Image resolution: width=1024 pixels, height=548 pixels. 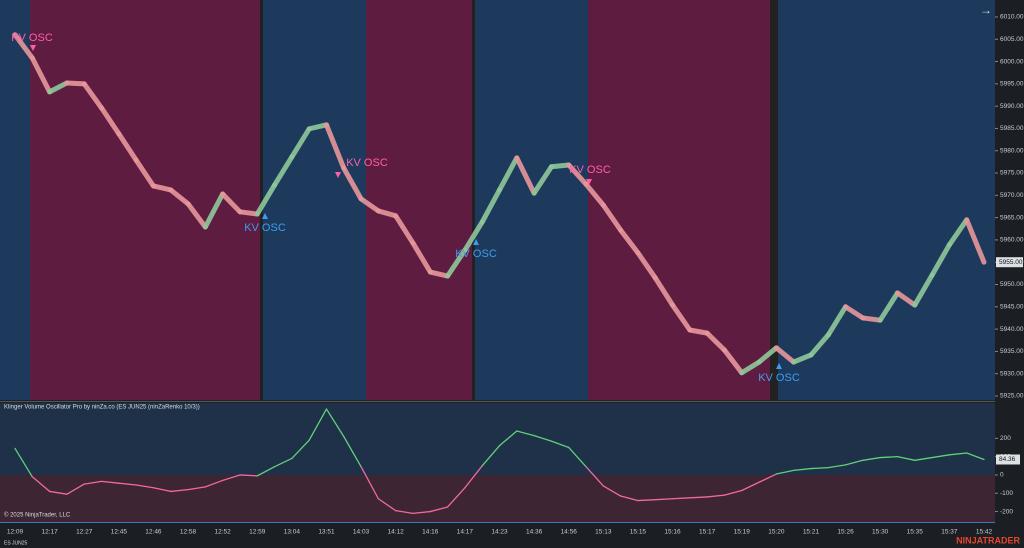 I want to click on time-axis, so click(x=512, y=535).